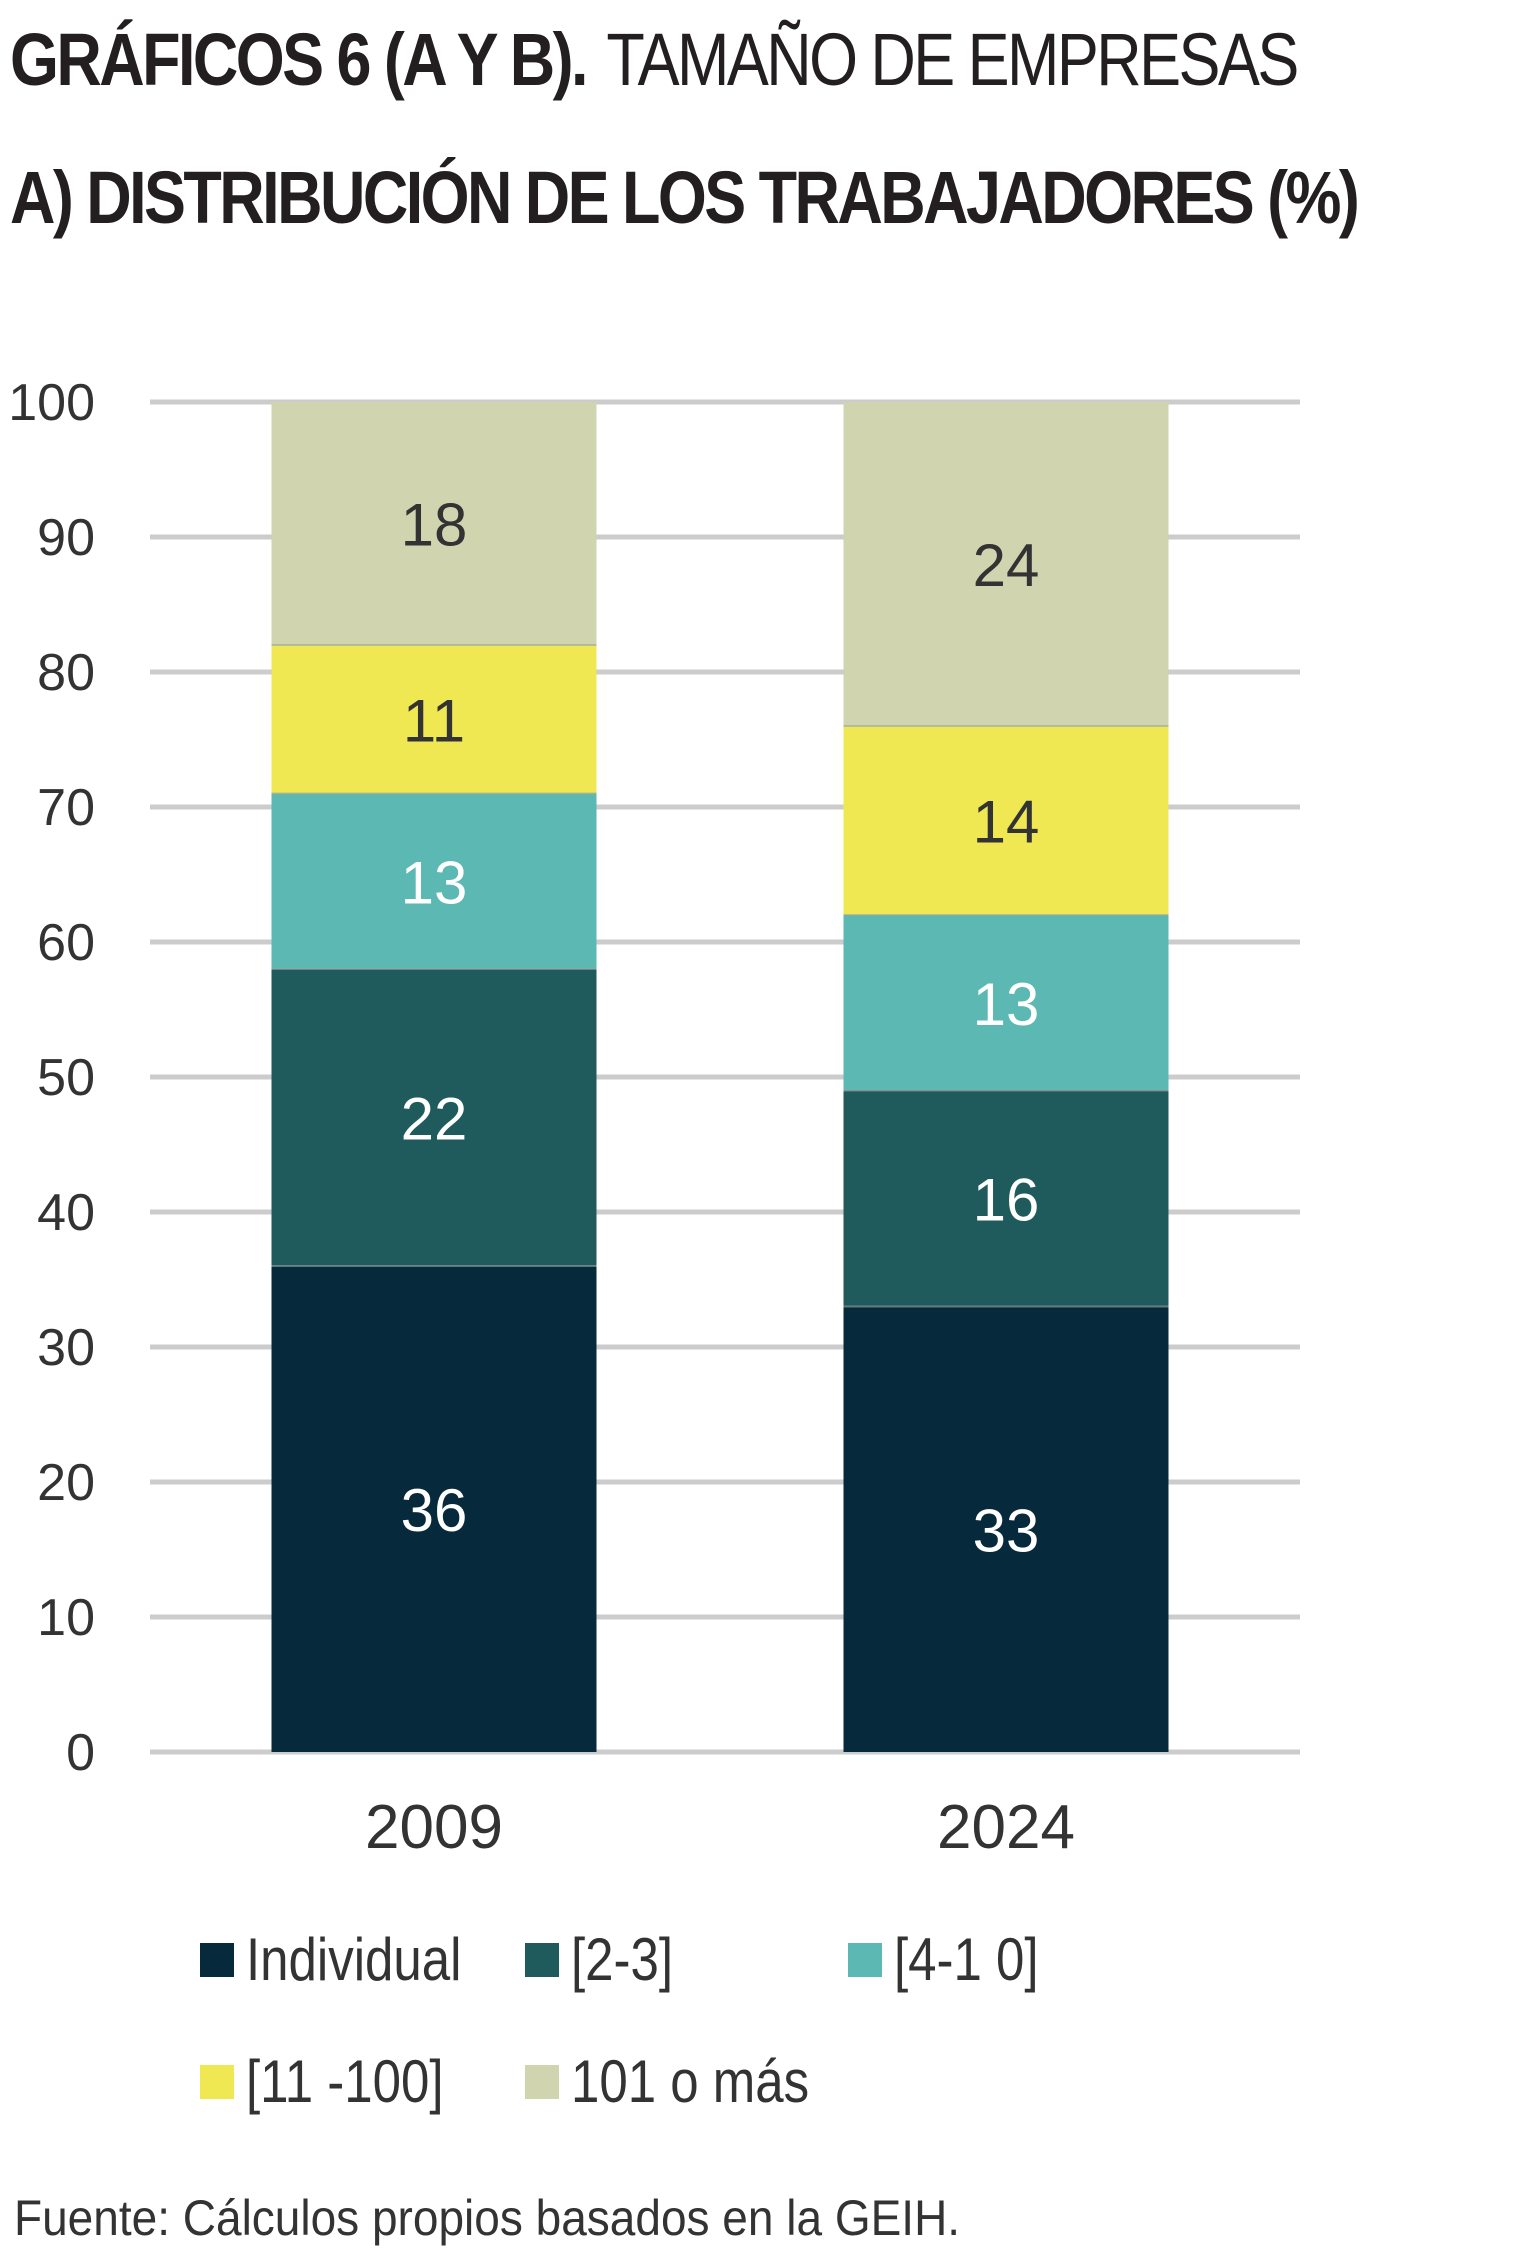  I want to click on legend-label-101-o-mas: 101 o más, so click(690, 2081).